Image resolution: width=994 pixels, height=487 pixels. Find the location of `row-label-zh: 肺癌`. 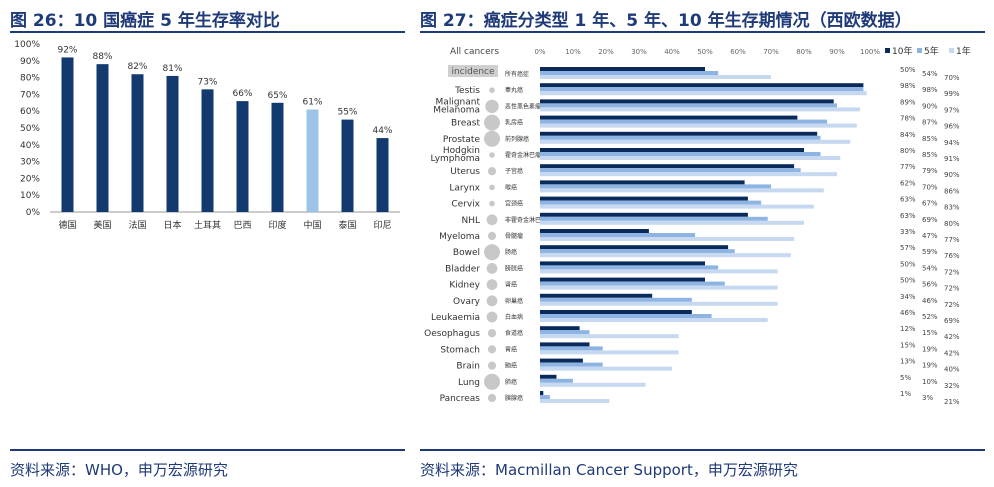

row-label-zh: 肺癌 is located at coordinates (511, 382).